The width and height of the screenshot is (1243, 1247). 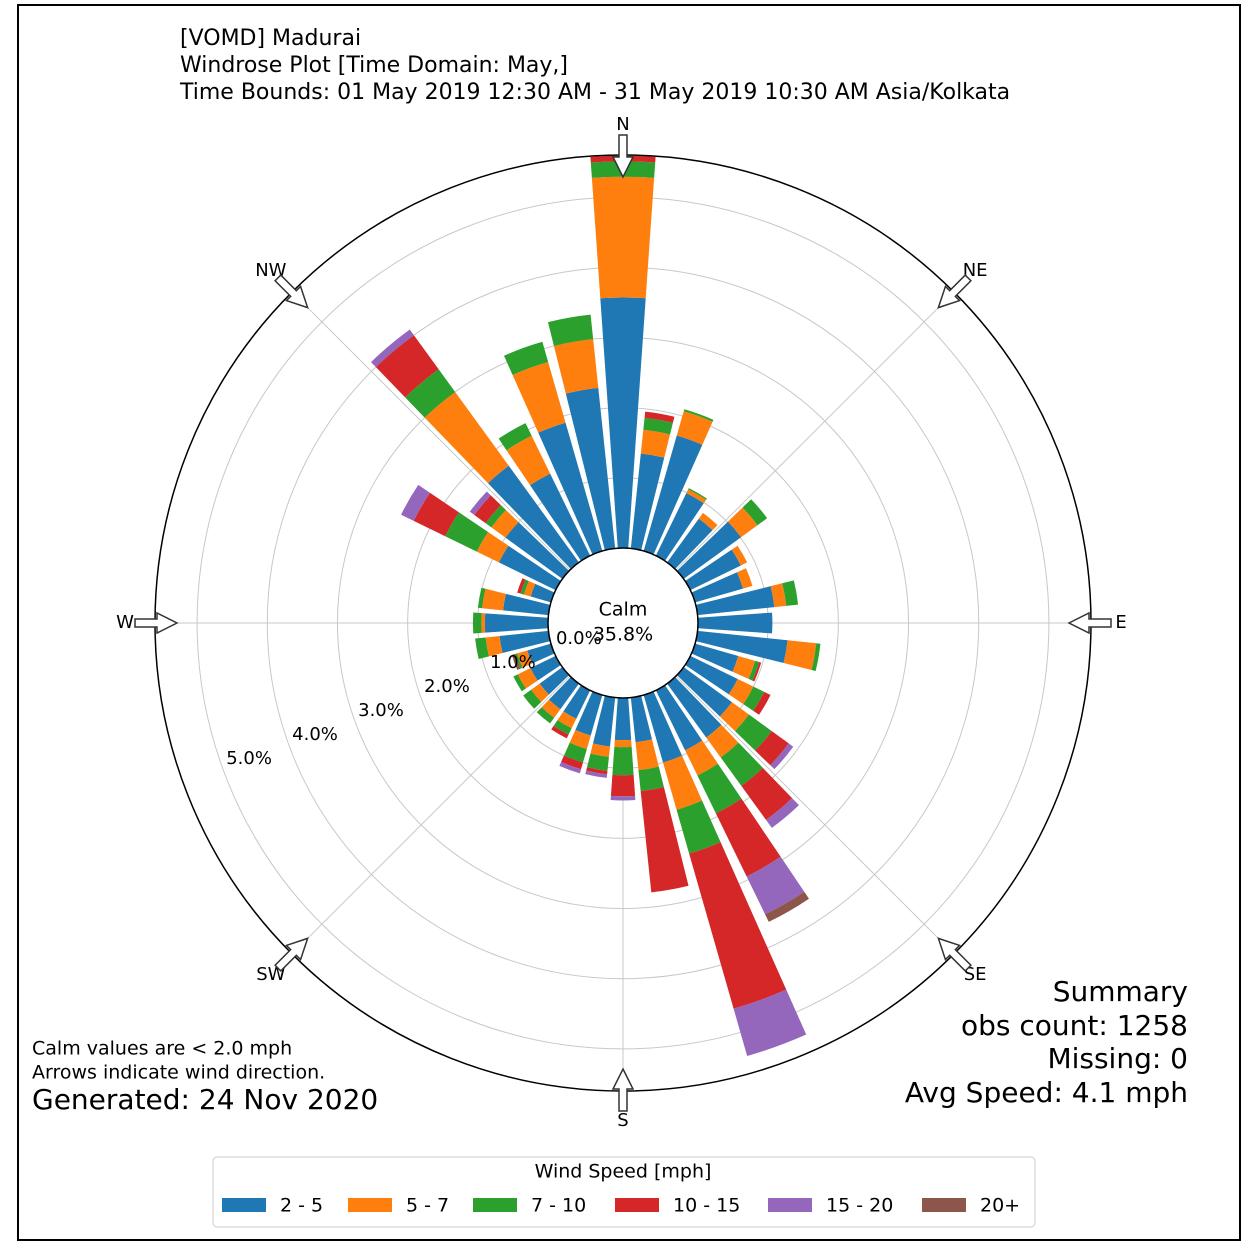 What do you see at coordinates (624, 1192) in the screenshot?
I see `legend-box` at bounding box center [624, 1192].